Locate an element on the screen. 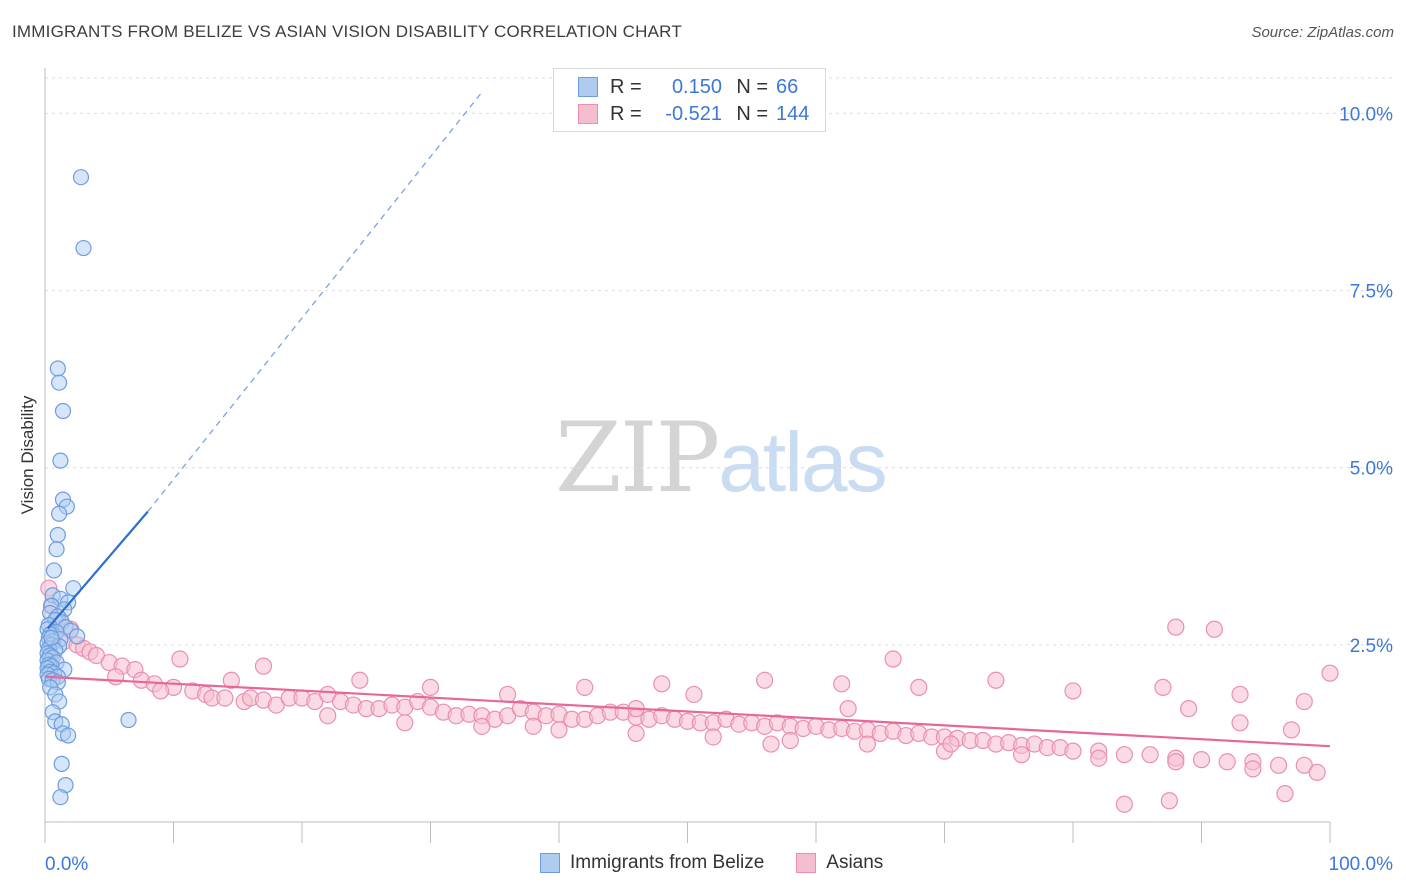  series-swatch-blue is located at coordinates (550, 863).